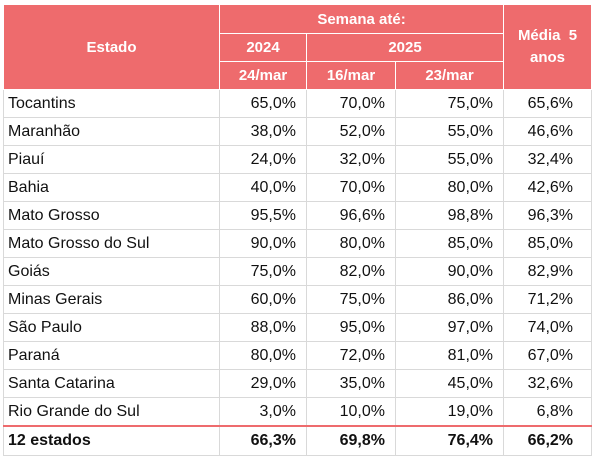 Image resolution: width=594 pixels, height=459 pixels. What do you see at coordinates (548, 103) in the screenshot?
I see `cell-media: 65,6%` at bounding box center [548, 103].